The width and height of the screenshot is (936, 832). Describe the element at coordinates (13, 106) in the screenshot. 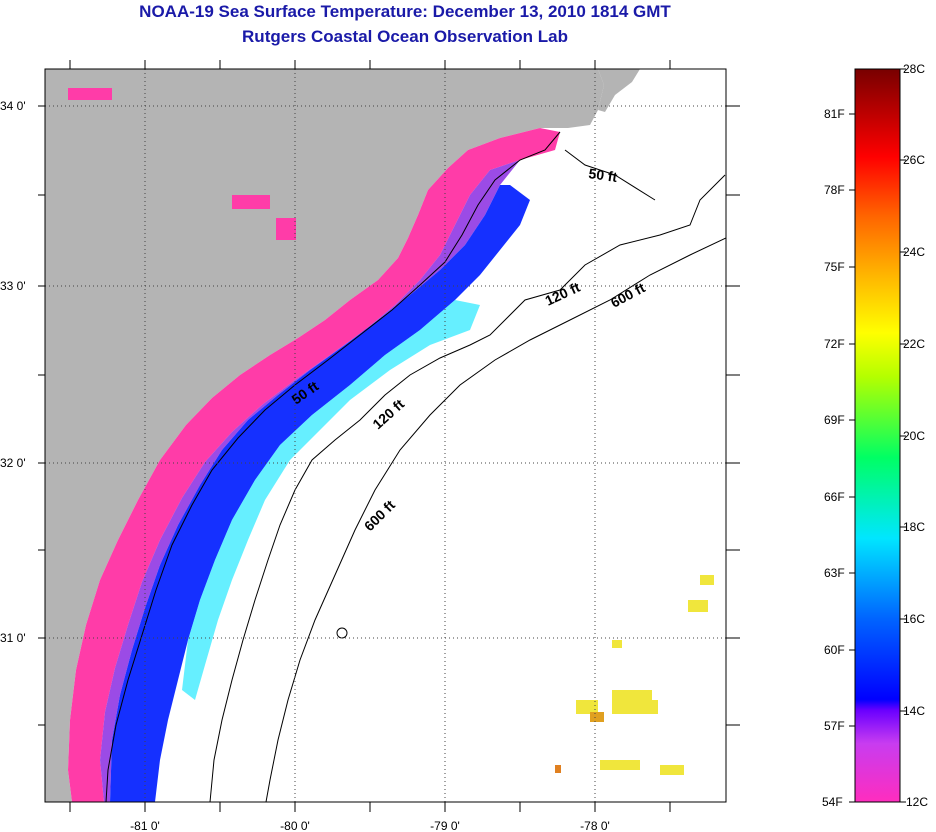

I see `lat-label: 34 0'` at that location.